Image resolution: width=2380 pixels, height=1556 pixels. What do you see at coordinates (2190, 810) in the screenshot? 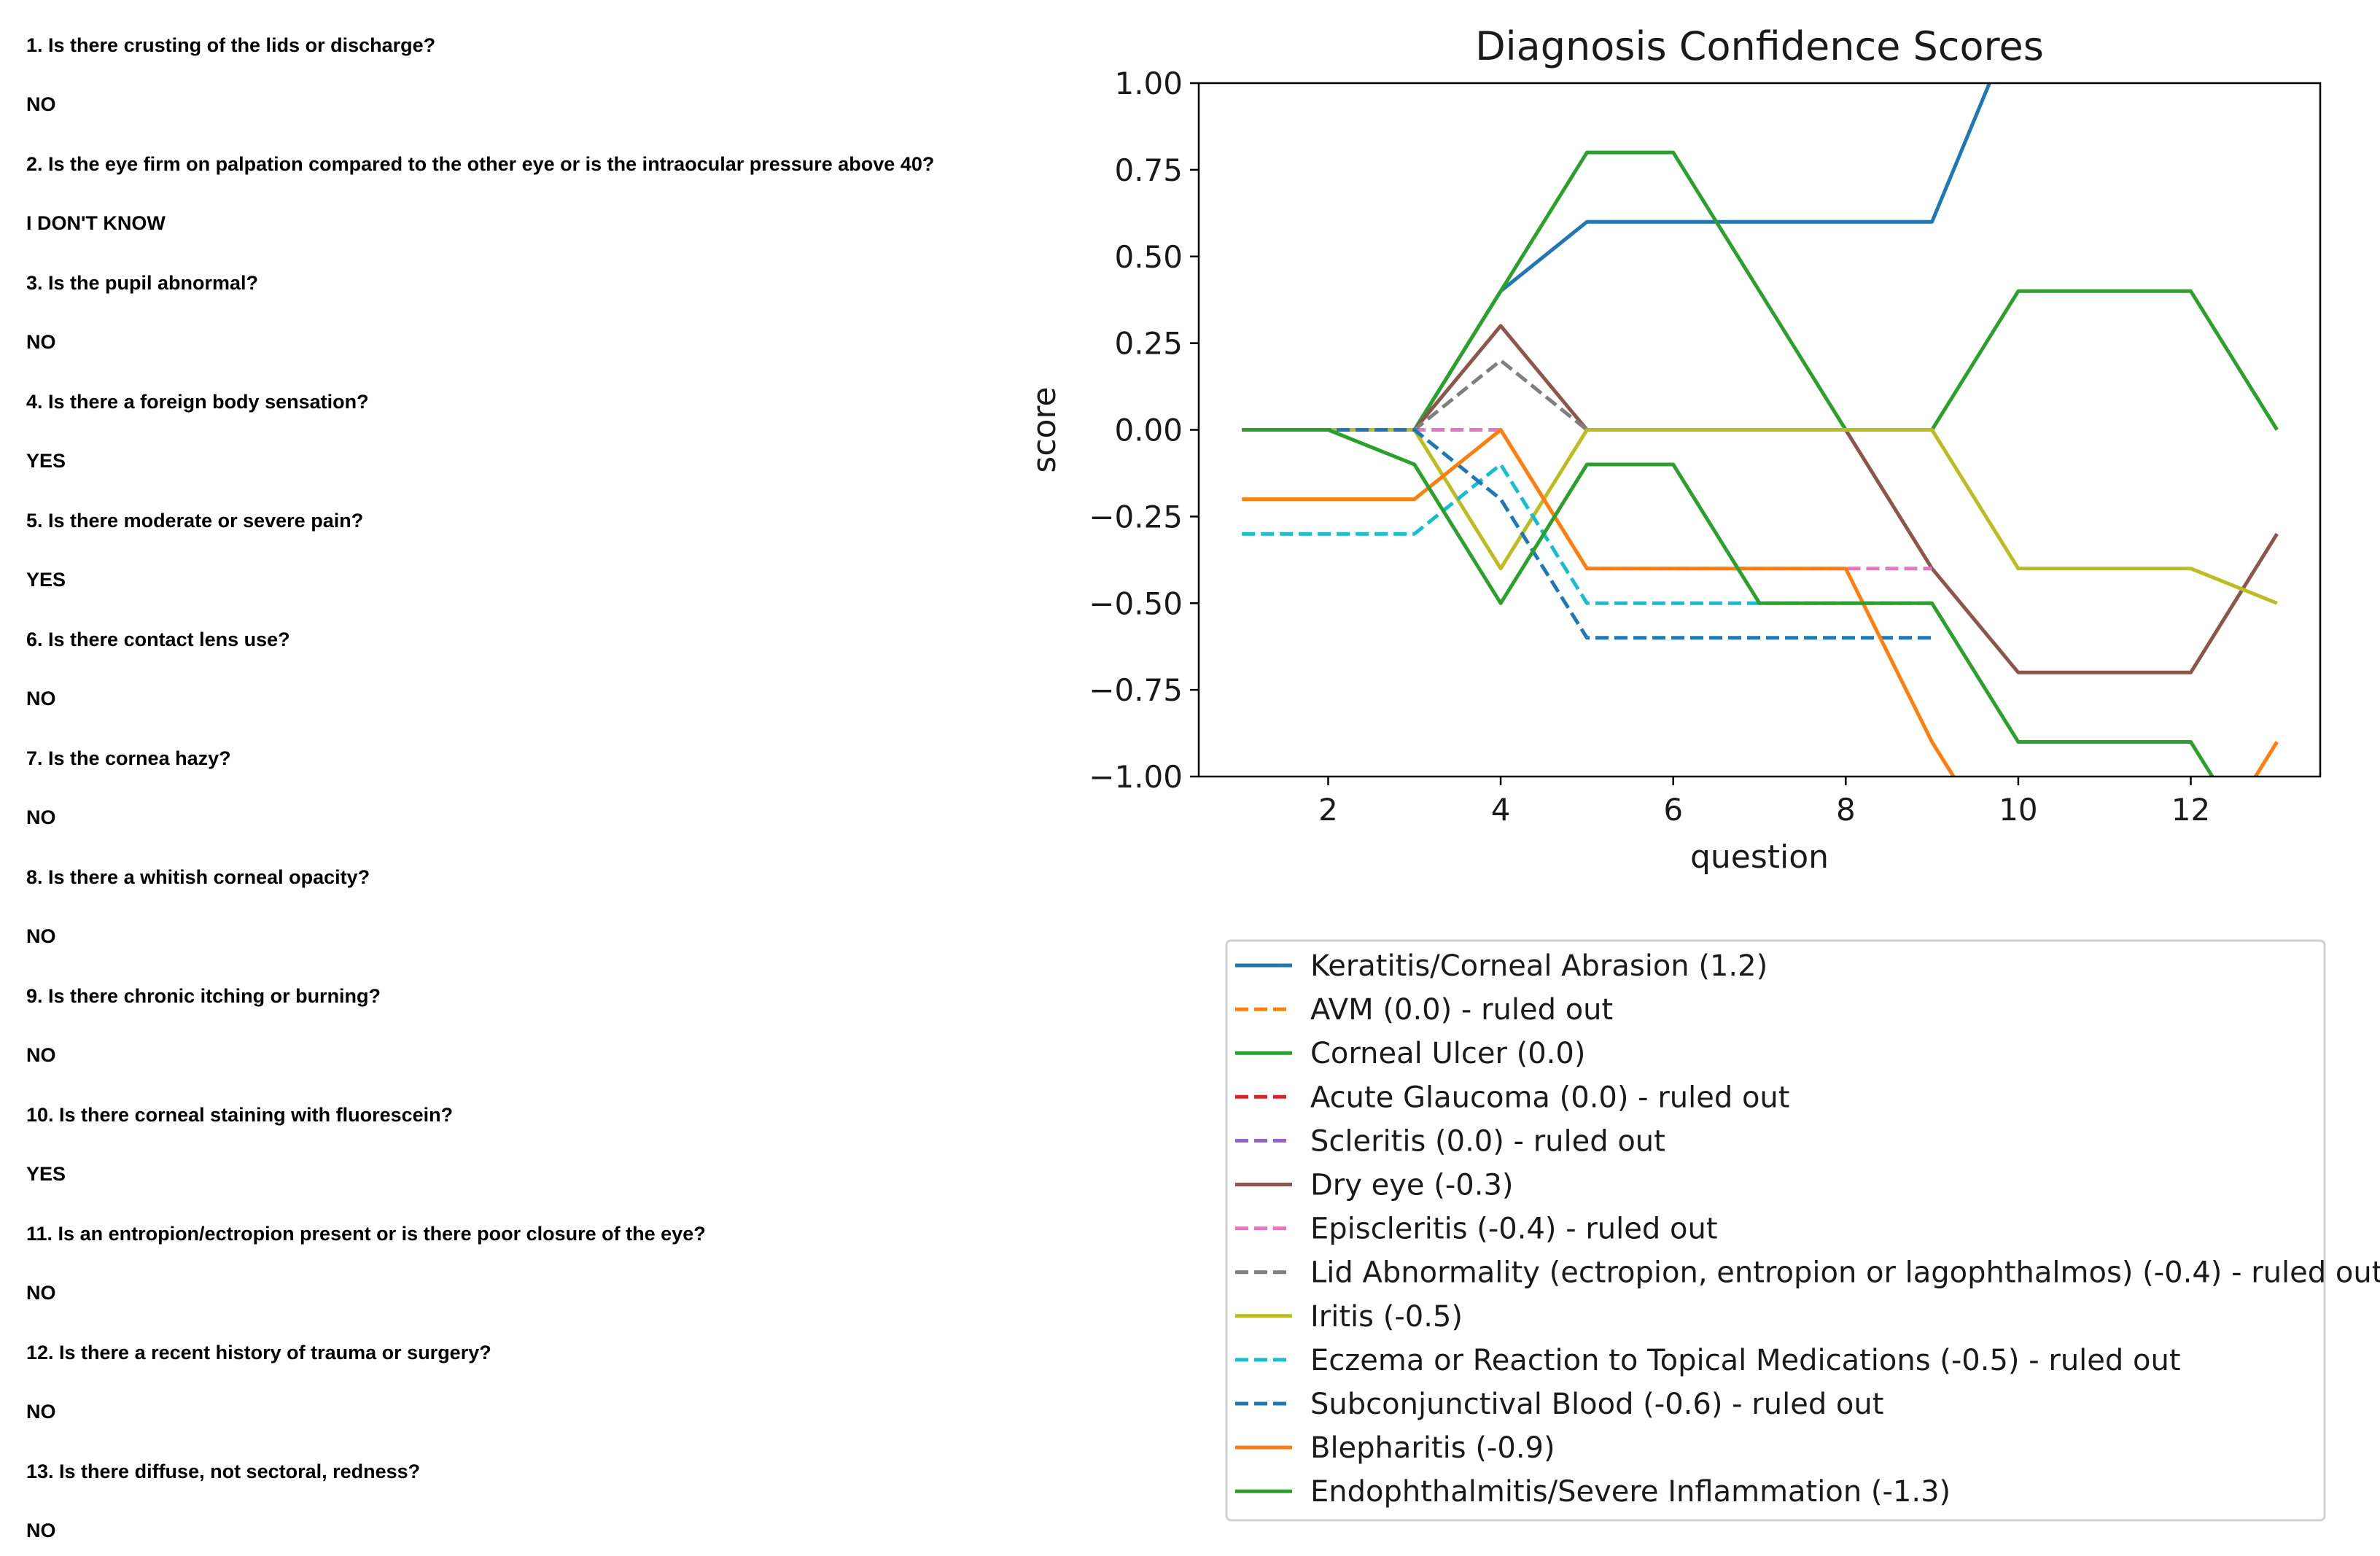
I see `x-tick-label: 12` at bounding box center [2190, 810].